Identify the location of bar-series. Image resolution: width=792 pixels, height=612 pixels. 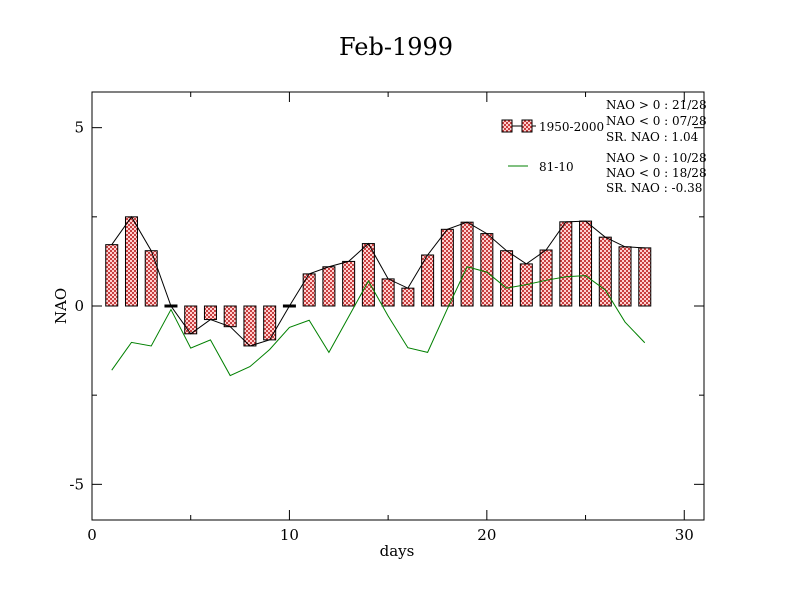
(378, 281).